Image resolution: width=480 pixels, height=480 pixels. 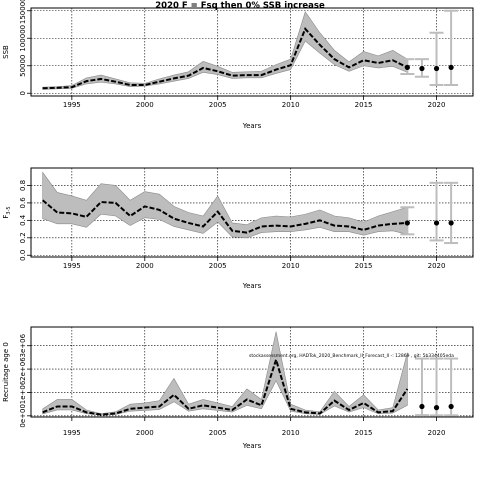 What do you see at coordinates (240, 6) in the screenshot?
I see `figure-title: 2020 F = Fsq then 0% SSB increase` at bounding box center [240, 6].